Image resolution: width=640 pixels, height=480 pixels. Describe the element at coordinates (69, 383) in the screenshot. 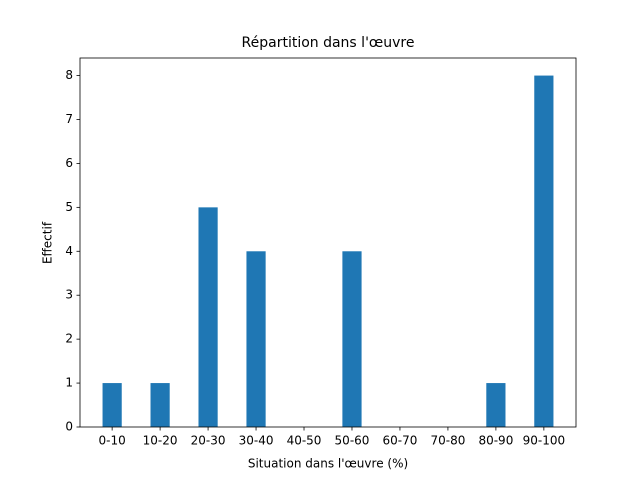

I see `y-tick-label: 1` at that location.